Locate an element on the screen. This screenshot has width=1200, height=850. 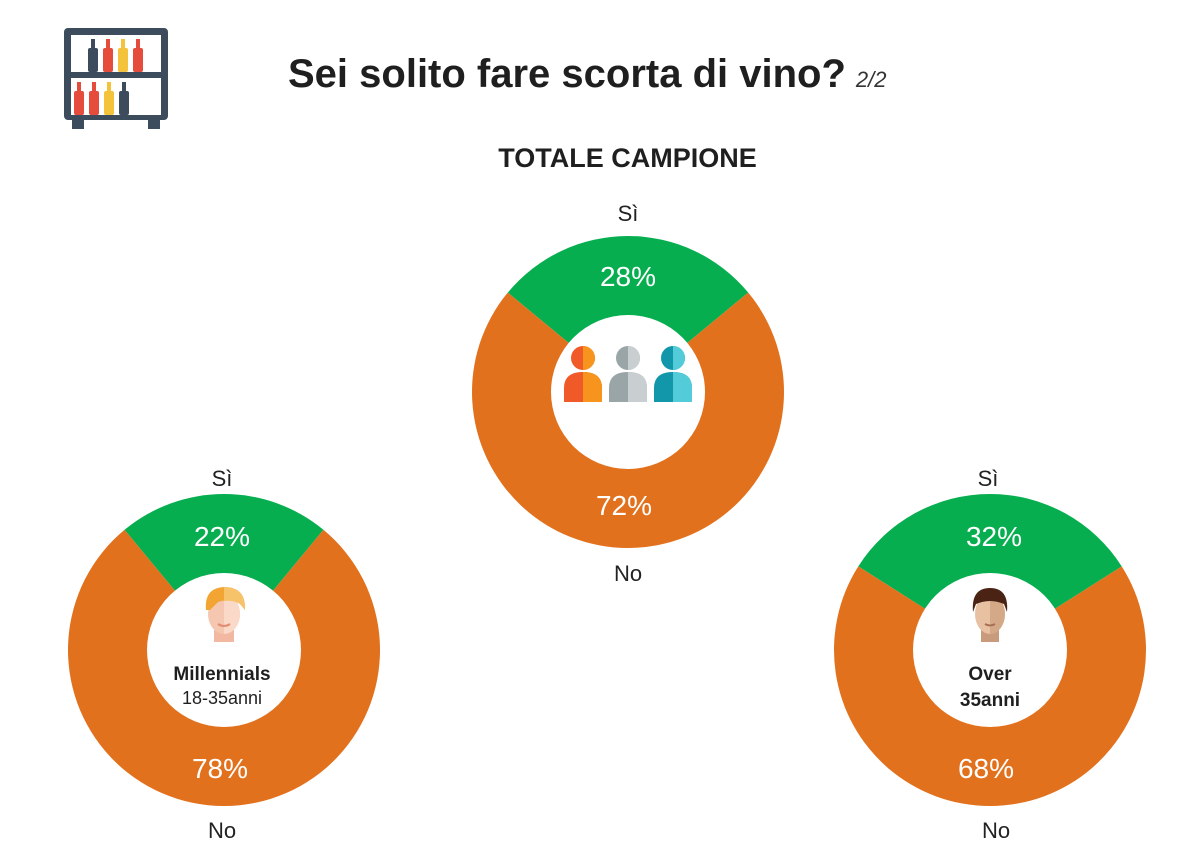
chart-3-center-subtitle: 35anni is located at coordinates (990, 700).